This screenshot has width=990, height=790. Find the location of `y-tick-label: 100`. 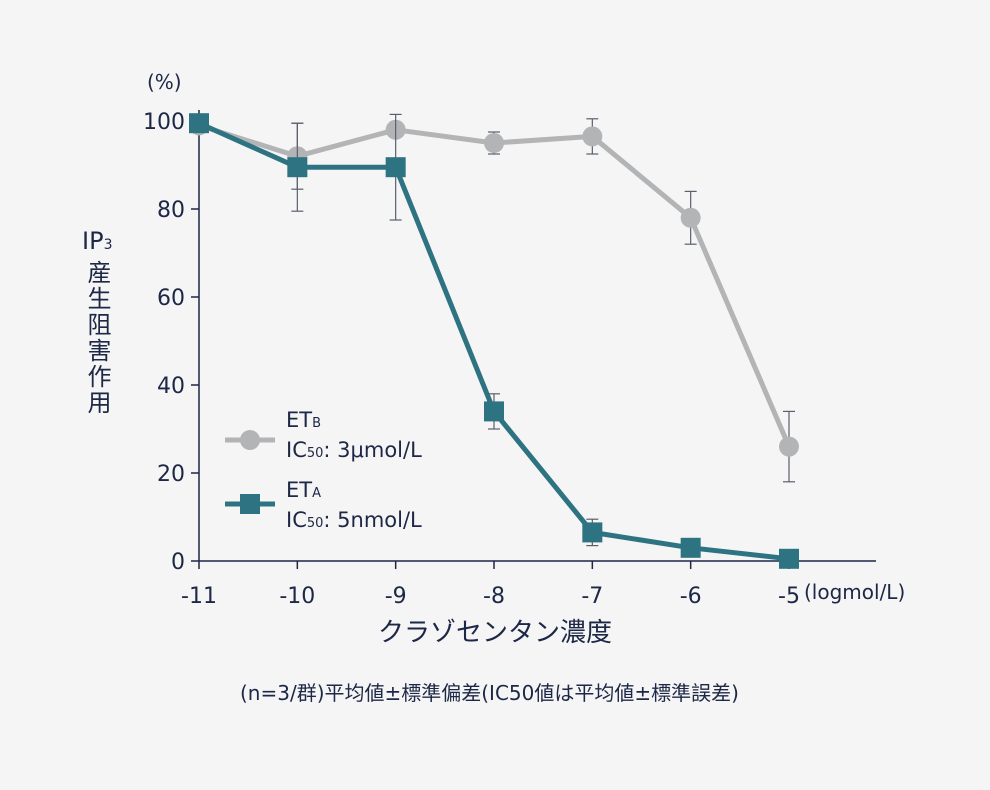

y-tick-label: 100 is located at coordinates (164, 122).